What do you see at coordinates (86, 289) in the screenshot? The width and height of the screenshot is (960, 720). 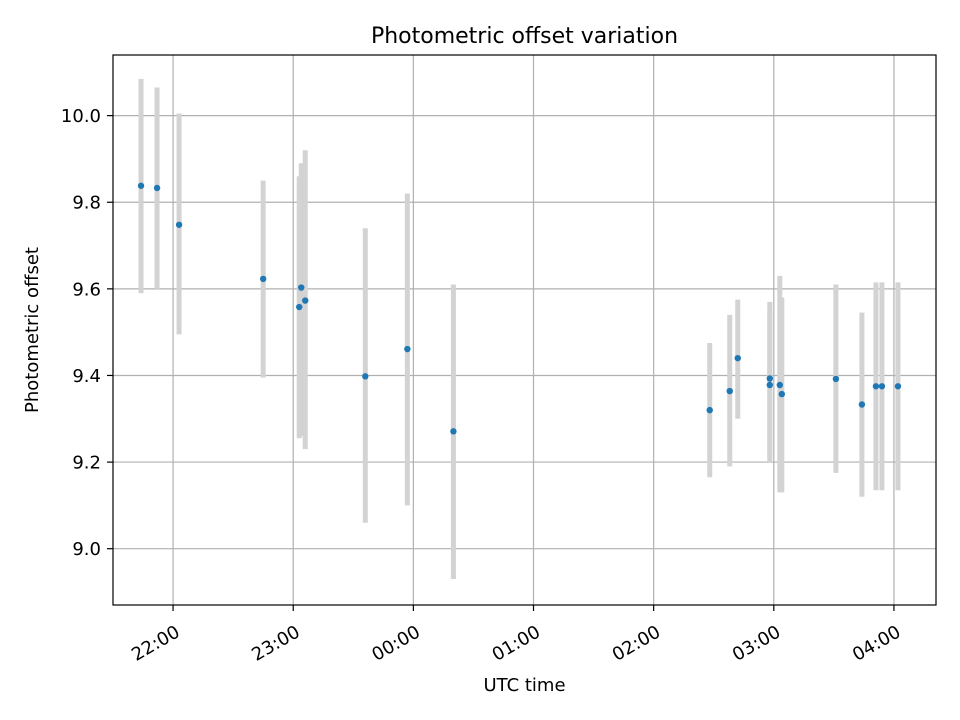 I see `y-tick-label: 9.6` at bounding box center [86, 289].